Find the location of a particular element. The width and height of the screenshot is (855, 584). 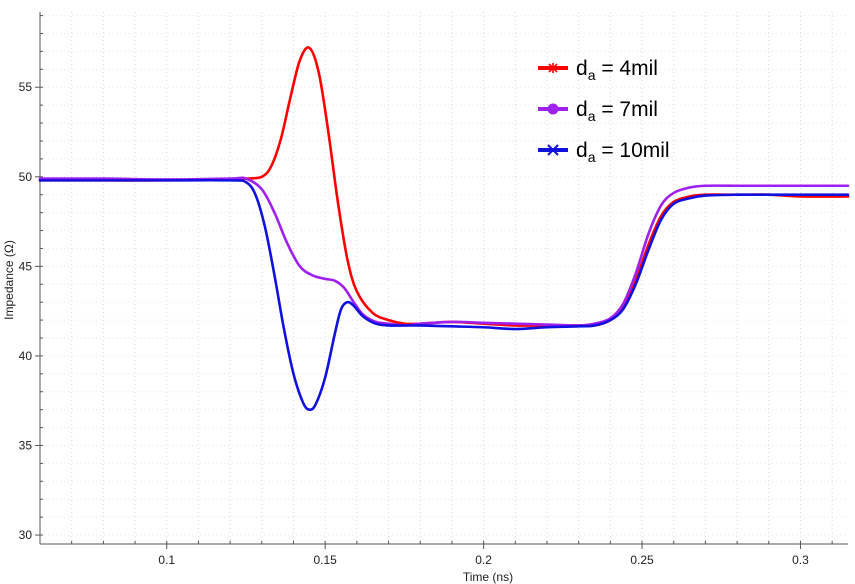

y-ticks: 30 35 40 45 50 55 is located at coordinates (31, 278).